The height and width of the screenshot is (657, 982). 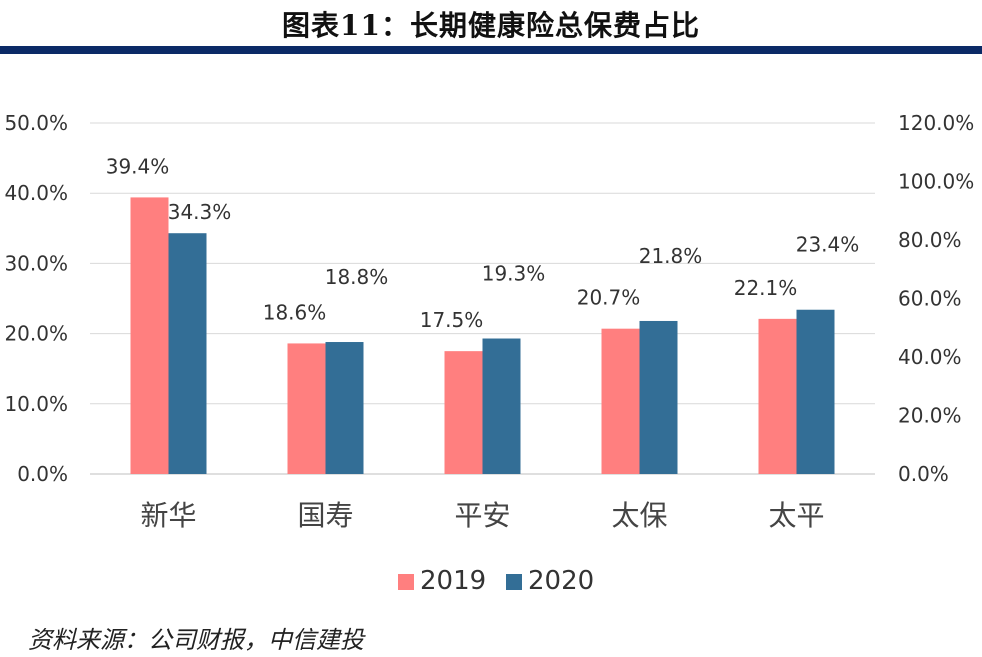 I want to click on y-tick-label-right: 100.0%, so click(x=936, y=182).